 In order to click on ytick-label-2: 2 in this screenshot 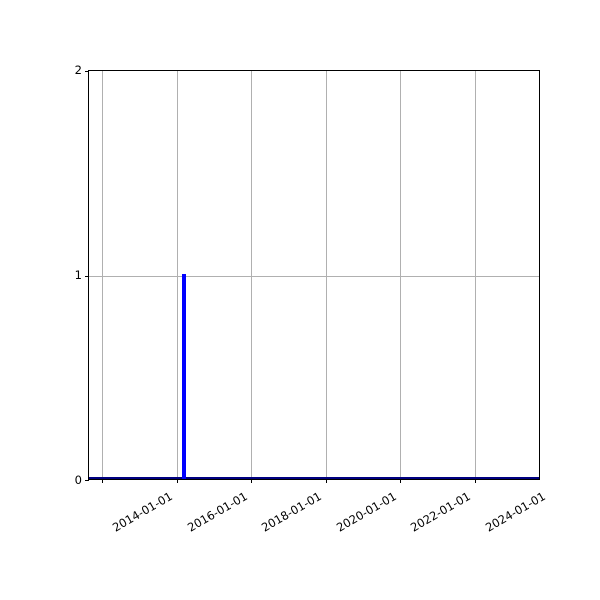, I will do `click(78, 70)`.